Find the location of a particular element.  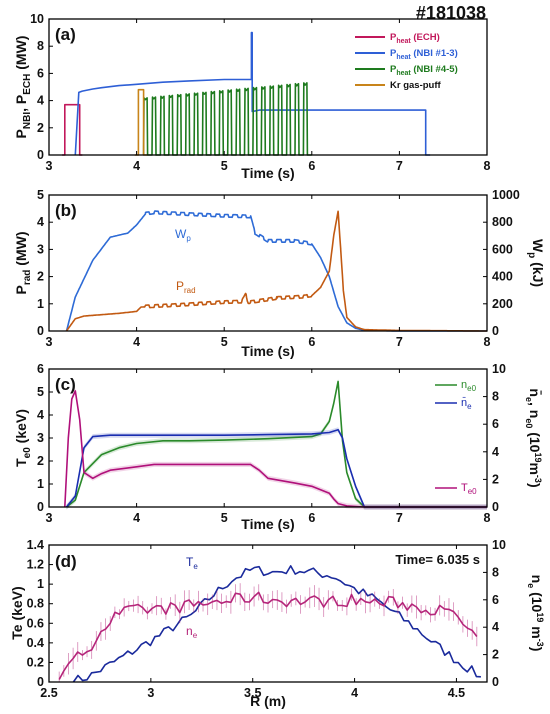

series-prad is located at coordinates (276, 271).